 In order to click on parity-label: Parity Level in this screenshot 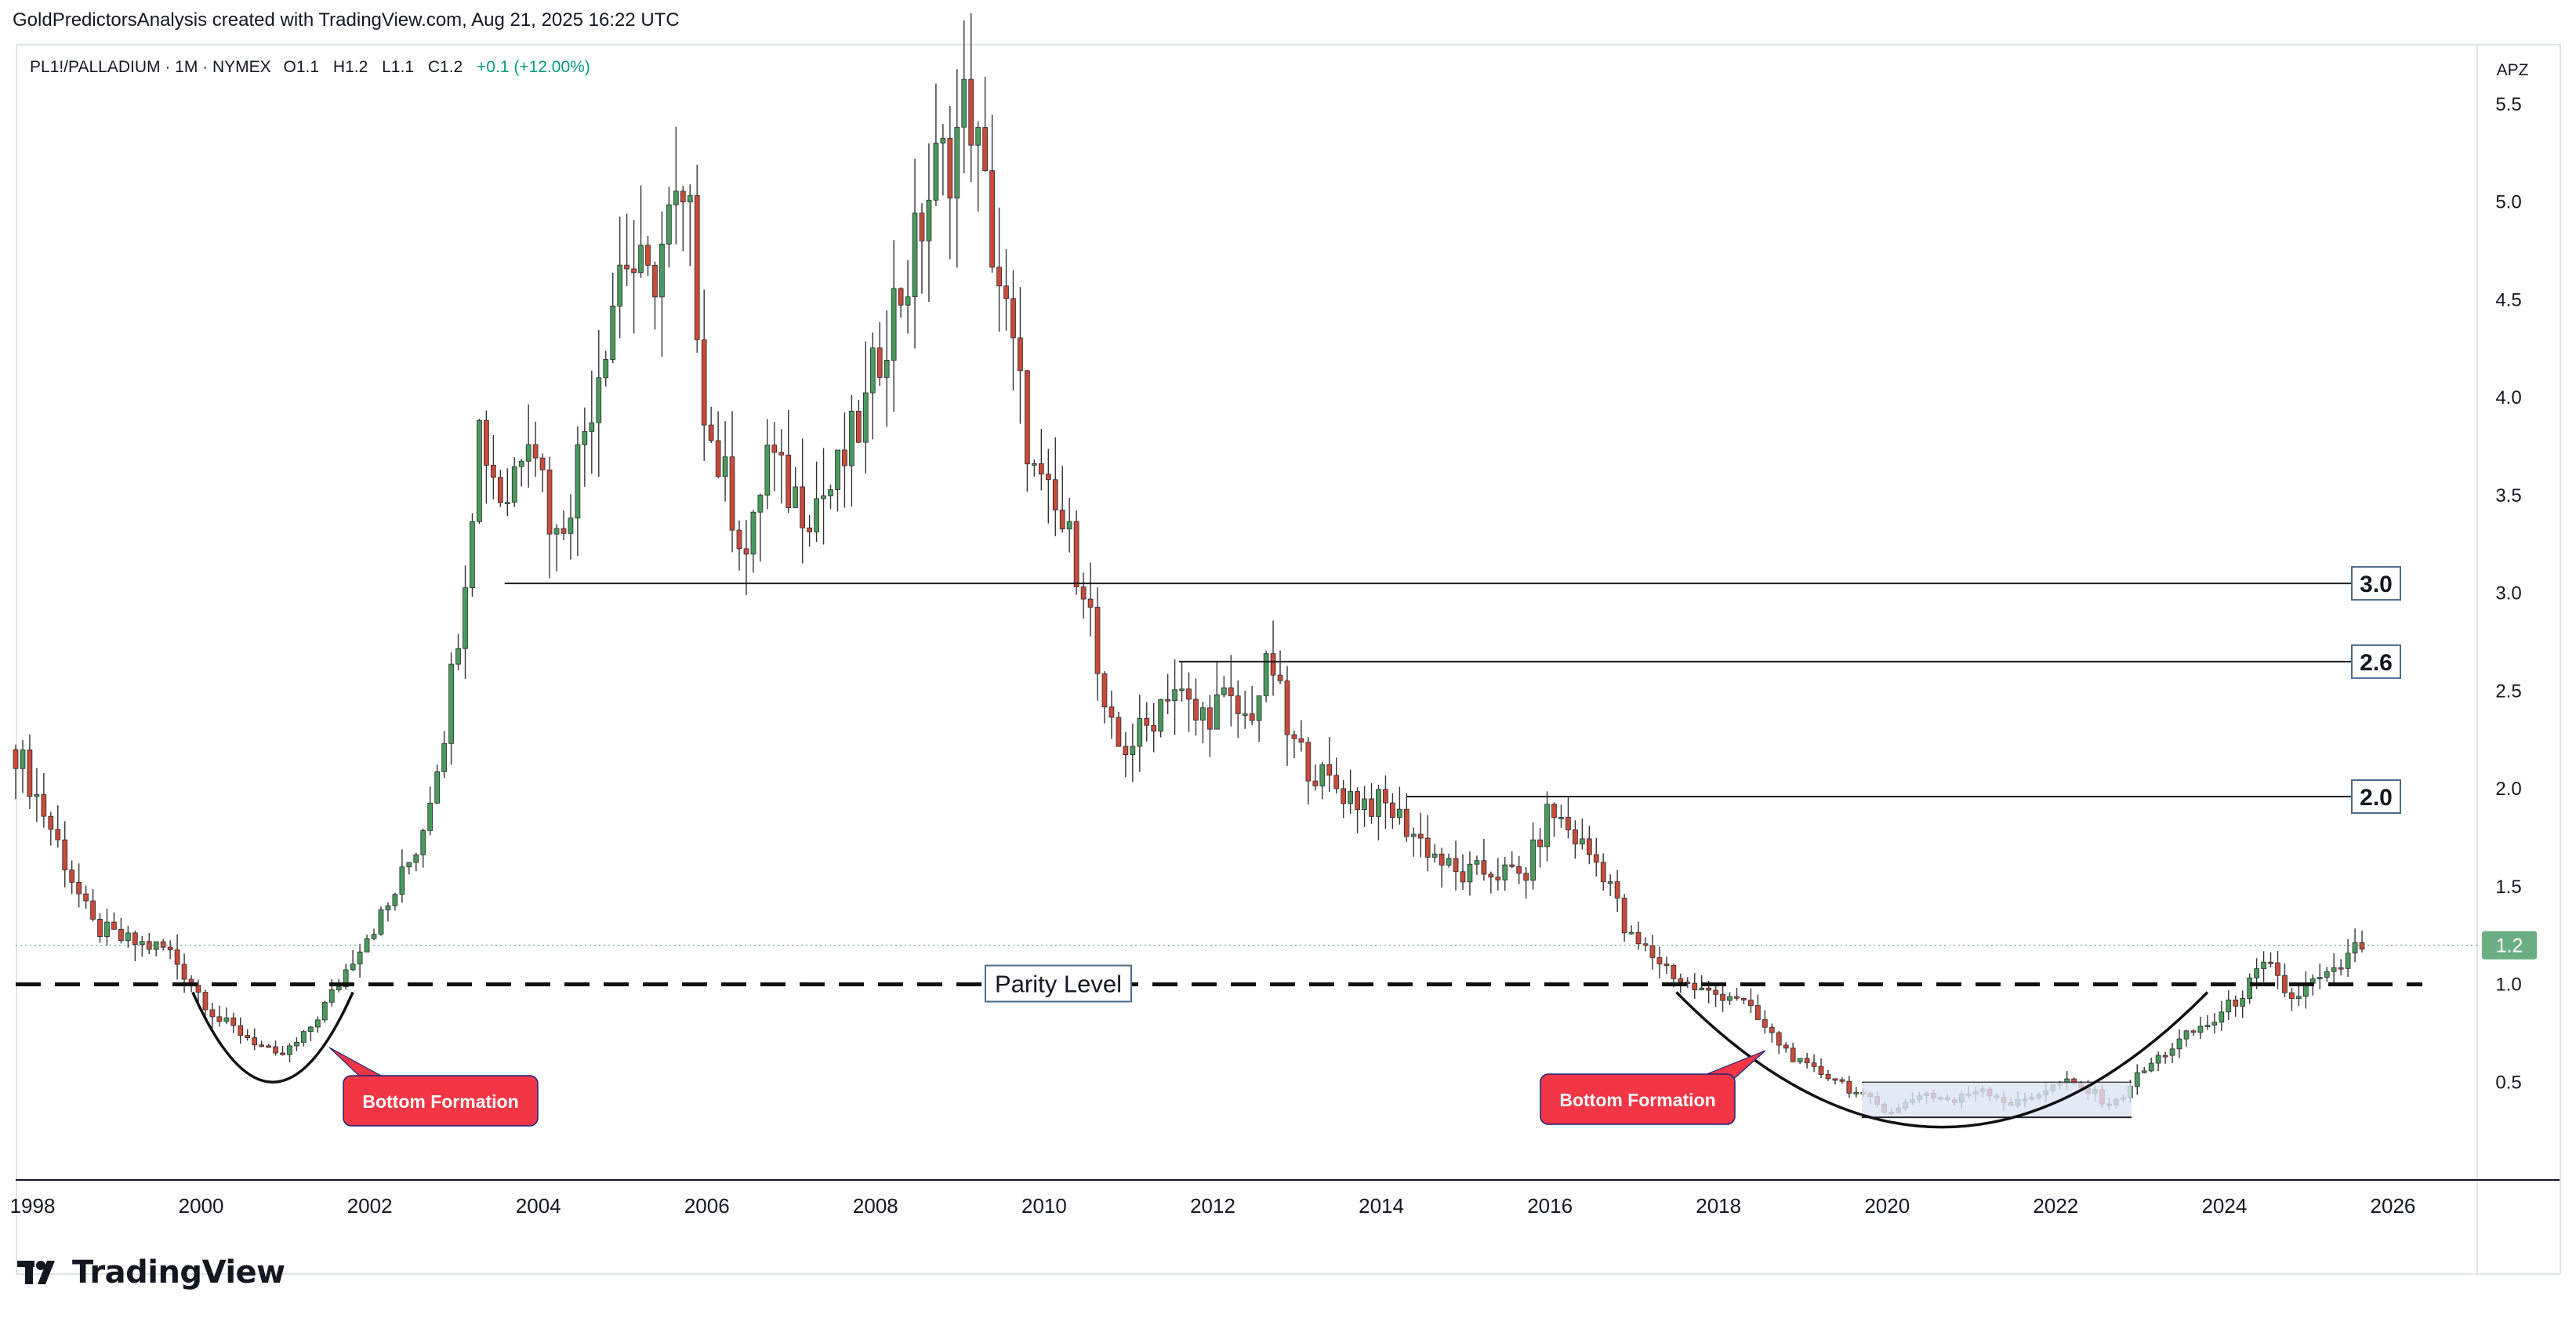, I will do `click(1059, 984)`.